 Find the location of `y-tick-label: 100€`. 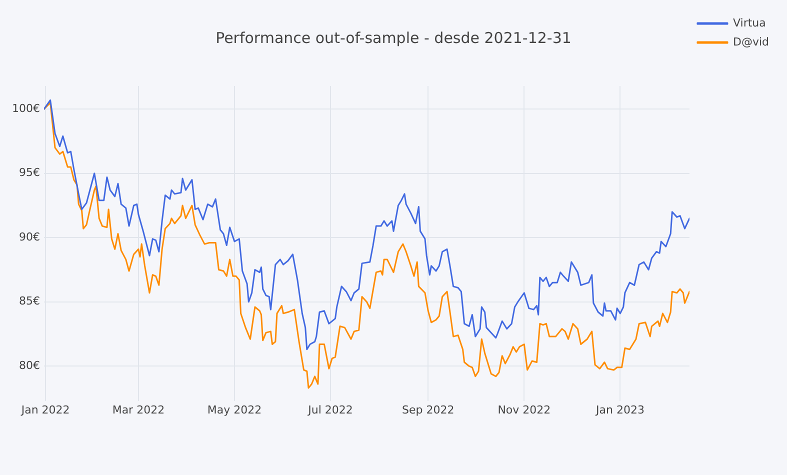

y-tick-label: 100€ is located at coordinates (26, 108).